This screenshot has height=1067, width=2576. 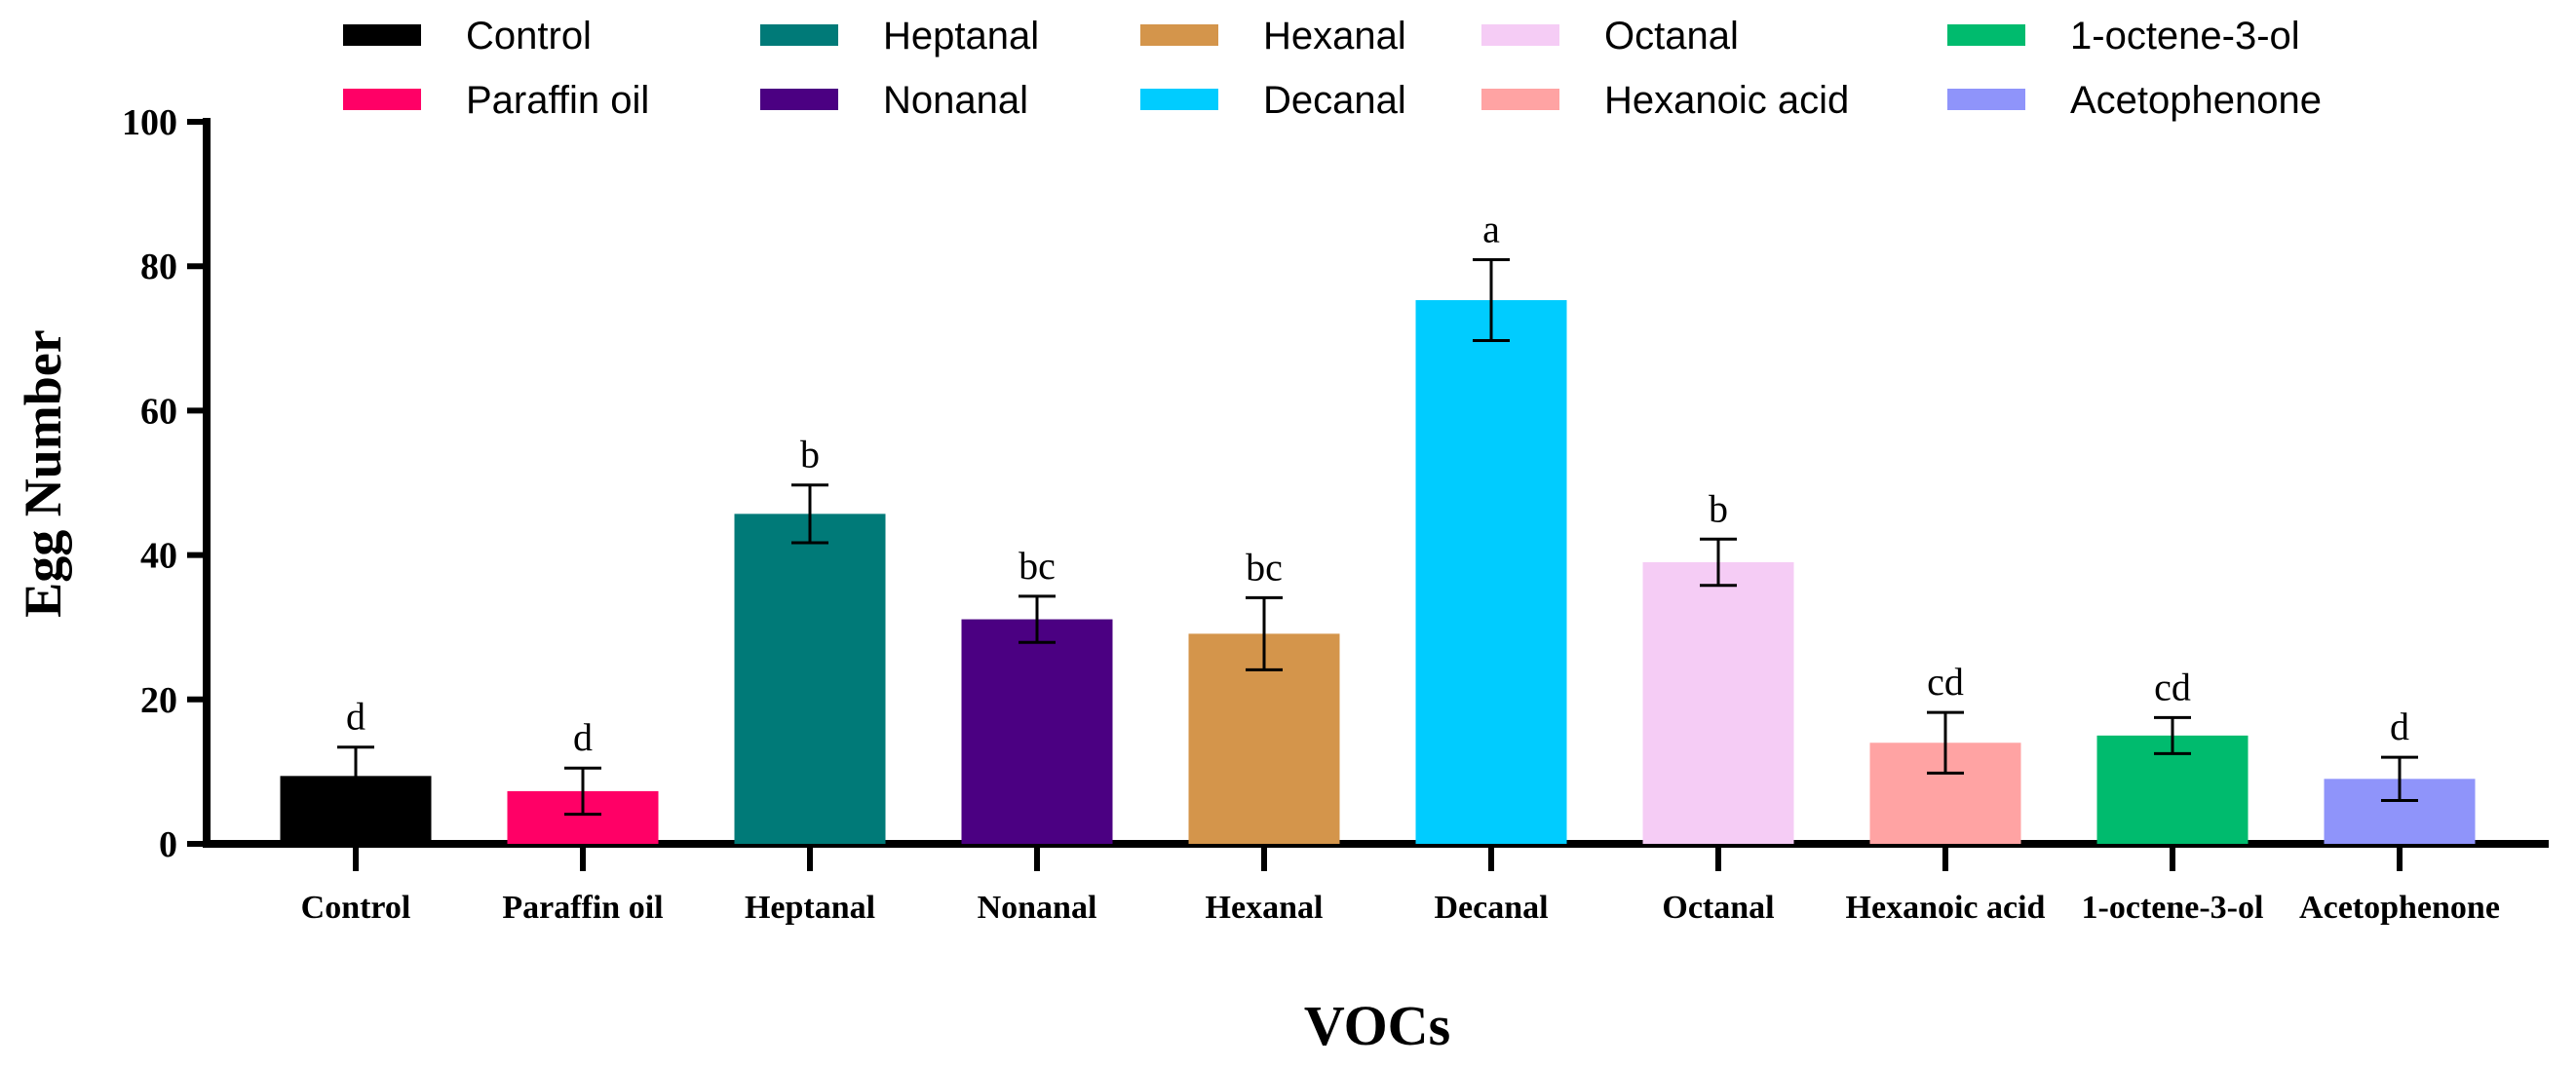 I want to click on y-tick-label-60: 60, so click(x=158, y=411).